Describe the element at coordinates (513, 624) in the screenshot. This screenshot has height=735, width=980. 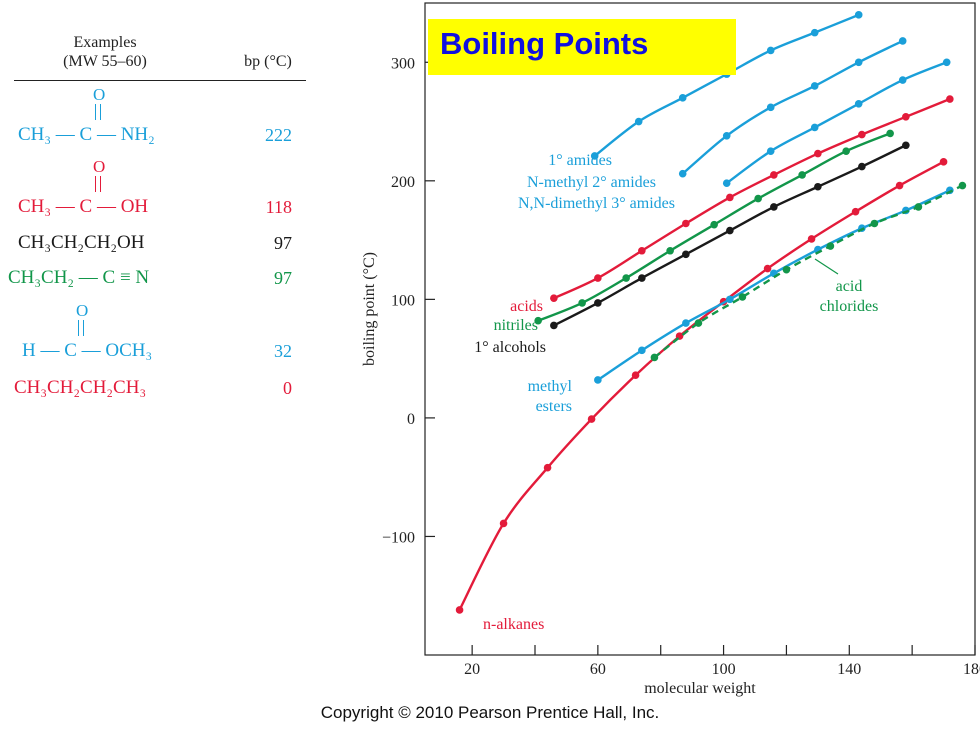
I see `series-label: n-alkanes` at that location.